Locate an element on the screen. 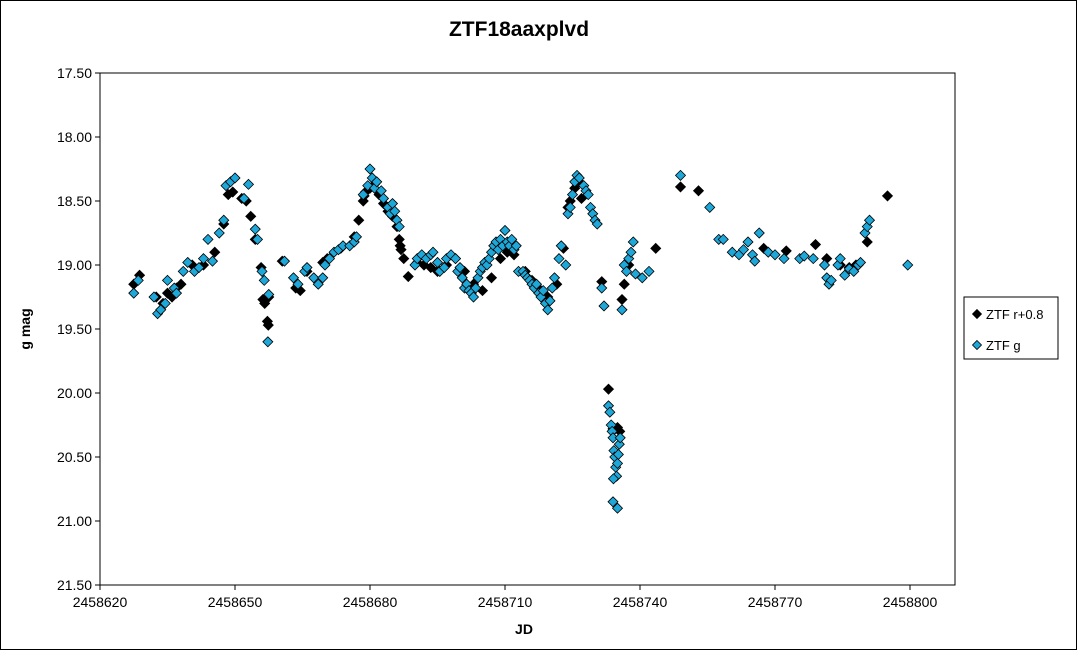  y-tick-label: 21.50 is located at coordinates (74, 585).